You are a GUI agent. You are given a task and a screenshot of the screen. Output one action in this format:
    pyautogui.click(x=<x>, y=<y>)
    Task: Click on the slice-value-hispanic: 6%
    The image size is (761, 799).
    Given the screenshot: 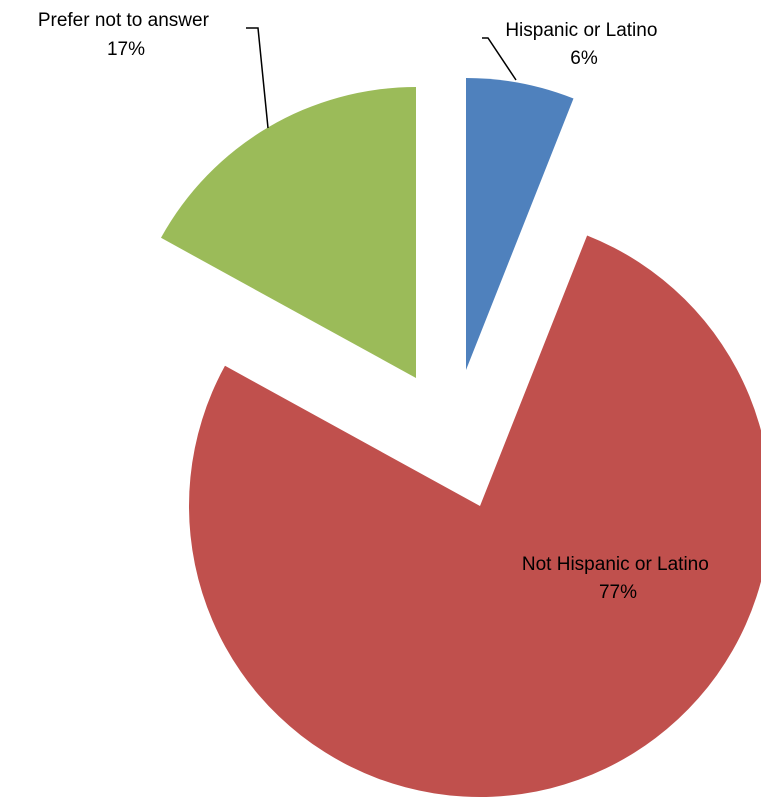 What is the action you would take?
    pyautogui.click(x=584, y=58)
    